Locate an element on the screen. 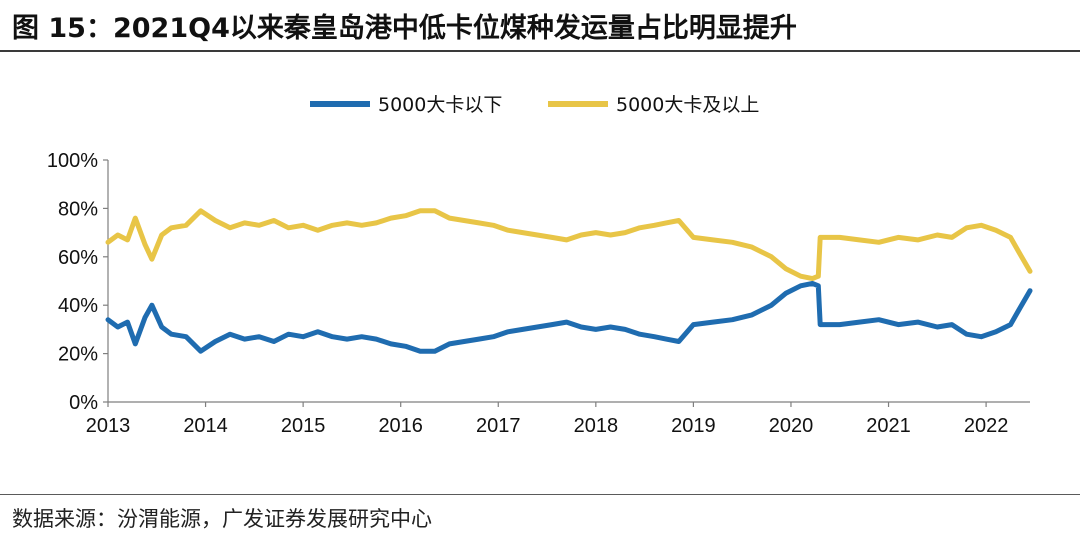  x-axis-tick-label: 2015 is located at coordinates (303, 426).